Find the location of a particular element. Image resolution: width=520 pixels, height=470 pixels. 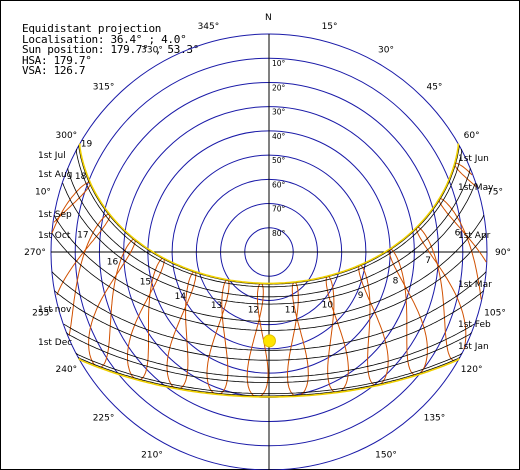

vsa-text: VSA: 126.7 is located at coordinates (54, 70).